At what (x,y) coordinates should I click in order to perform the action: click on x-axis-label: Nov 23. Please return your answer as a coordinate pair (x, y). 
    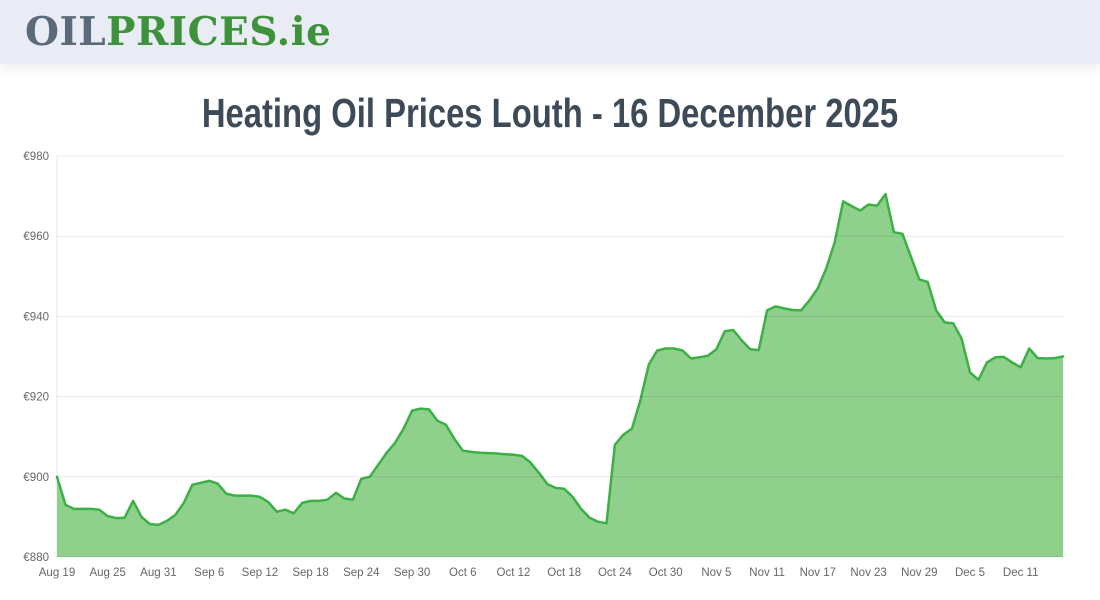
    Looking at the image, I should click on (868, 573).